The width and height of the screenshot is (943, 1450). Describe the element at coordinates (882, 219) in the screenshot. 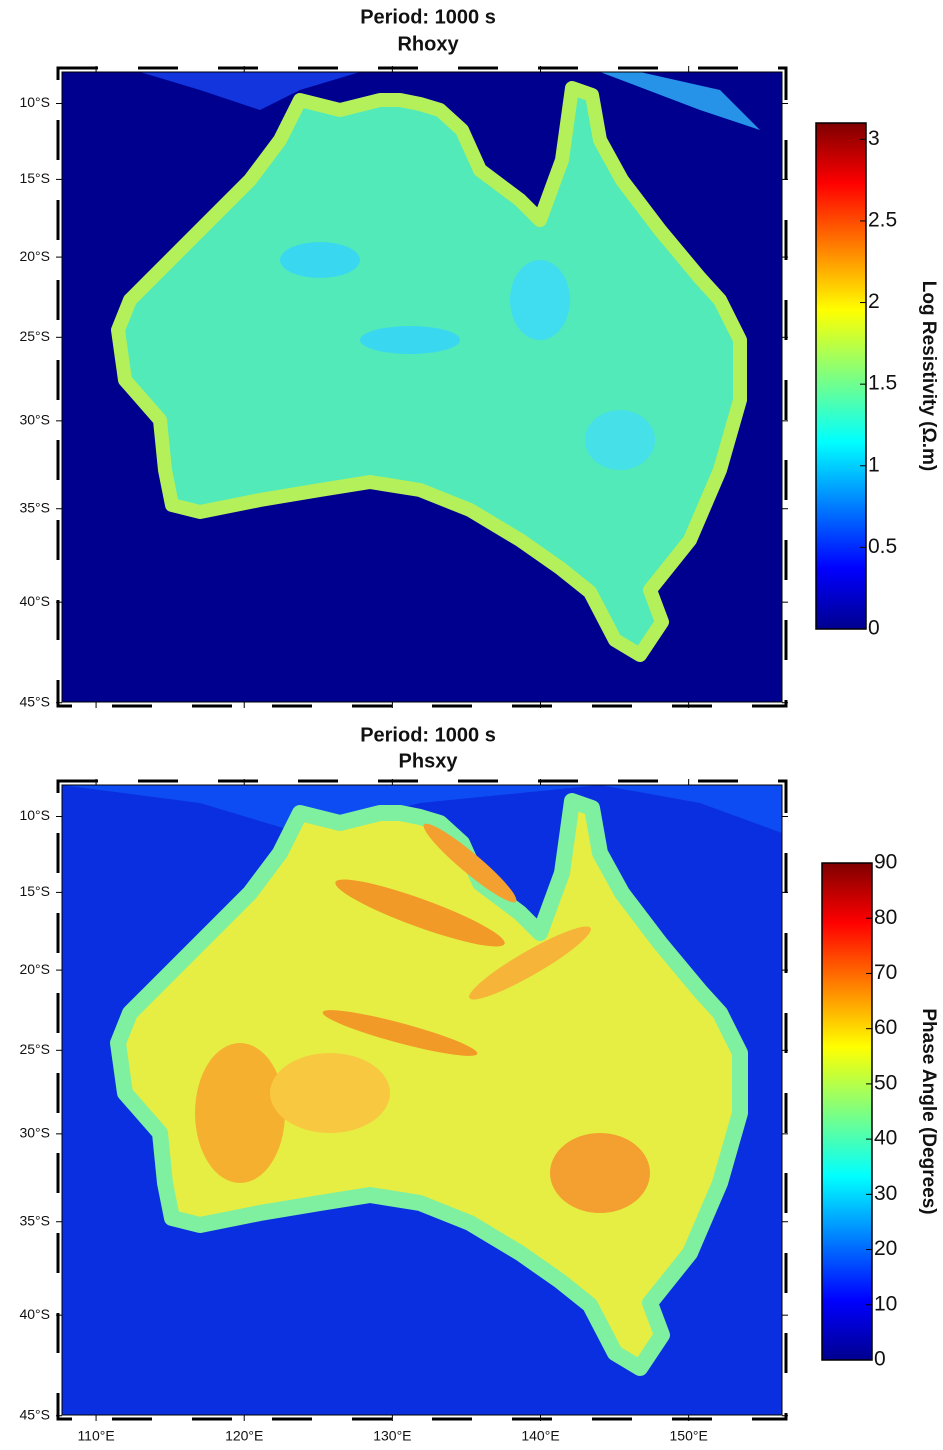

I see `colorbar-tick-label: 2.5` at that location.